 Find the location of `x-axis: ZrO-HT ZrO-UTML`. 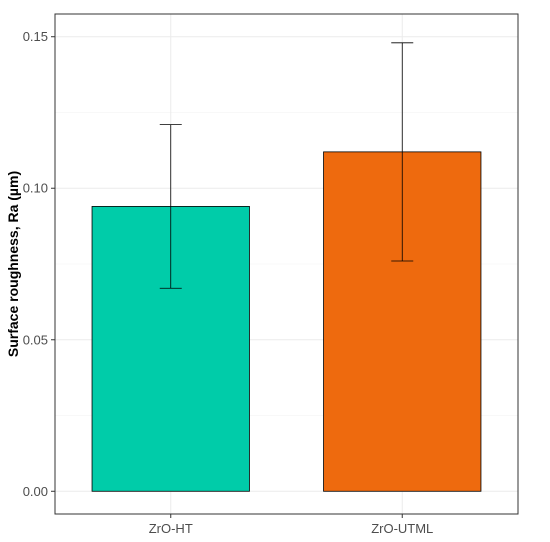

x-axis: ZrO-HT ZrO-UTML is located at coordinates (291, 525).